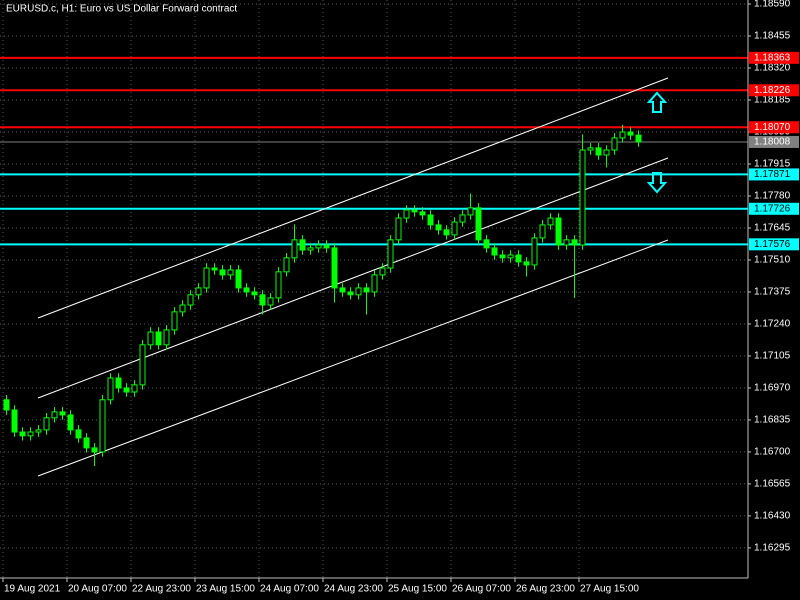  Describe the element at coordinates (772, 484) in the screenshot. I see `y-tick-label: 1.16565` at that location.